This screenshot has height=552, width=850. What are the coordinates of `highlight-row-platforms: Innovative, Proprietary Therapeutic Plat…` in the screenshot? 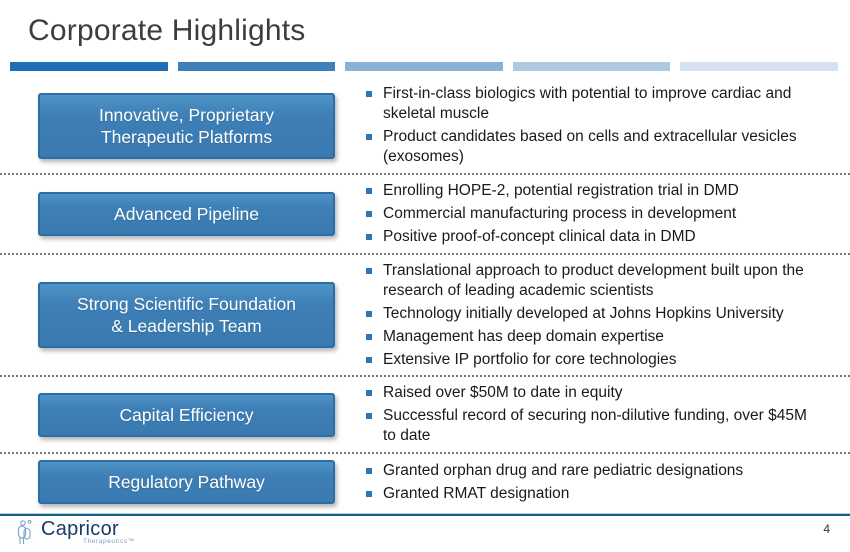 It's located at (440, 125).